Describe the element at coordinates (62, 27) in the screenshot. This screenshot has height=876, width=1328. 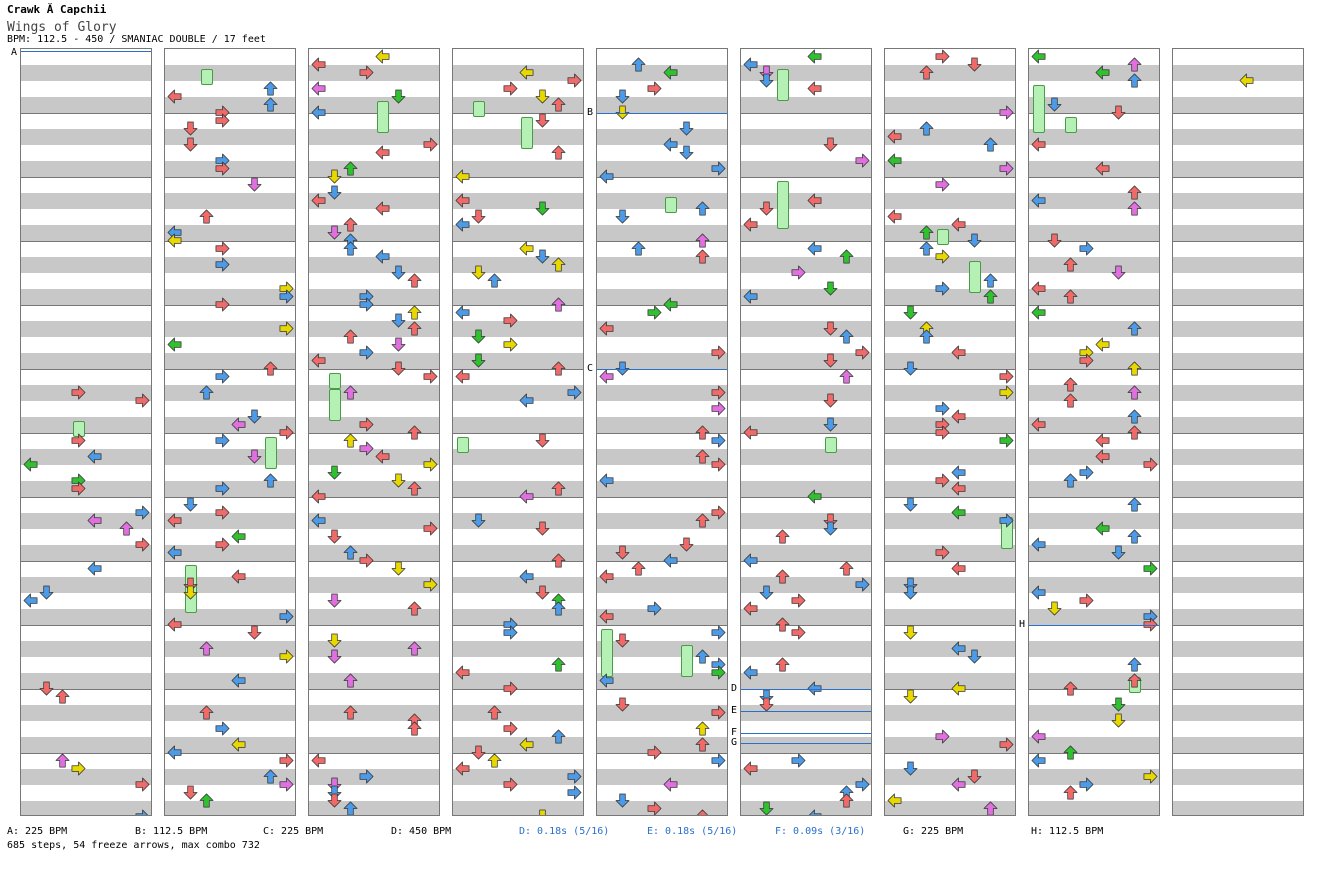
I see `song-title: Wings of Glory` at that location.